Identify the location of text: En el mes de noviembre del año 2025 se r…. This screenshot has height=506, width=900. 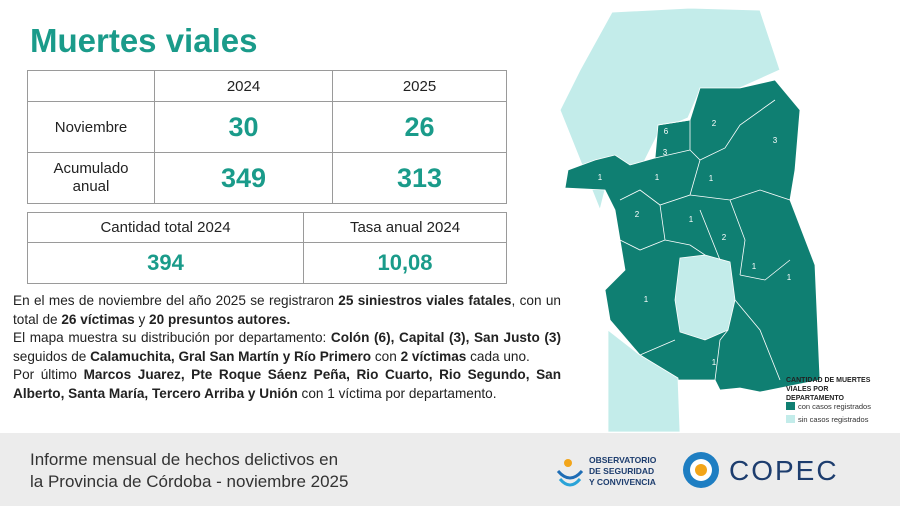
(176, 300).